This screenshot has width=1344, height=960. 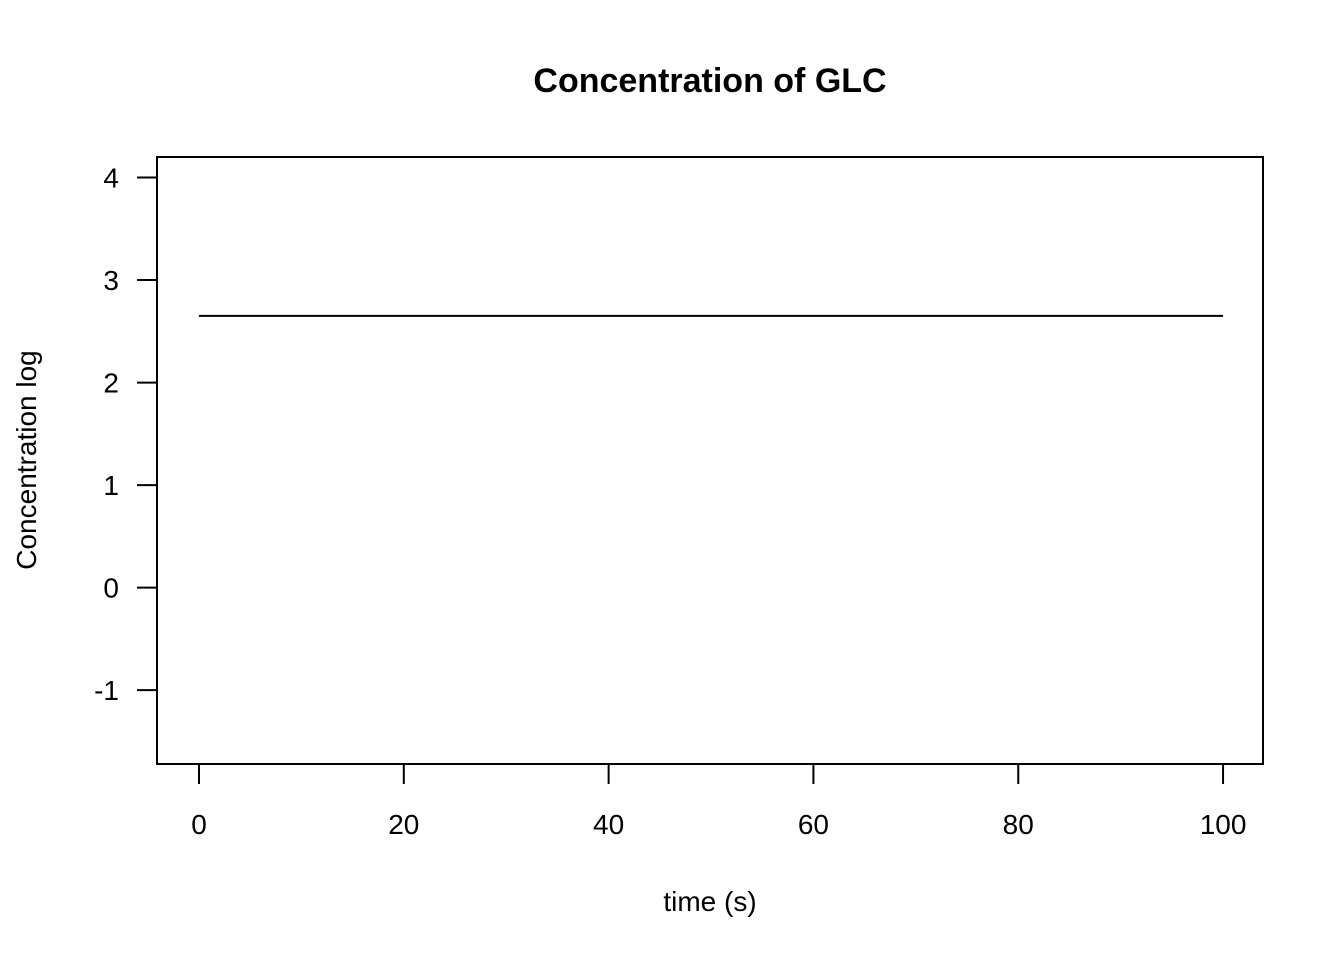 What do you see at coordinates (126, 434) in the screenshot?
I see `y-axis: -1 0 1 2 3 4` at bounding box center [126, 434].